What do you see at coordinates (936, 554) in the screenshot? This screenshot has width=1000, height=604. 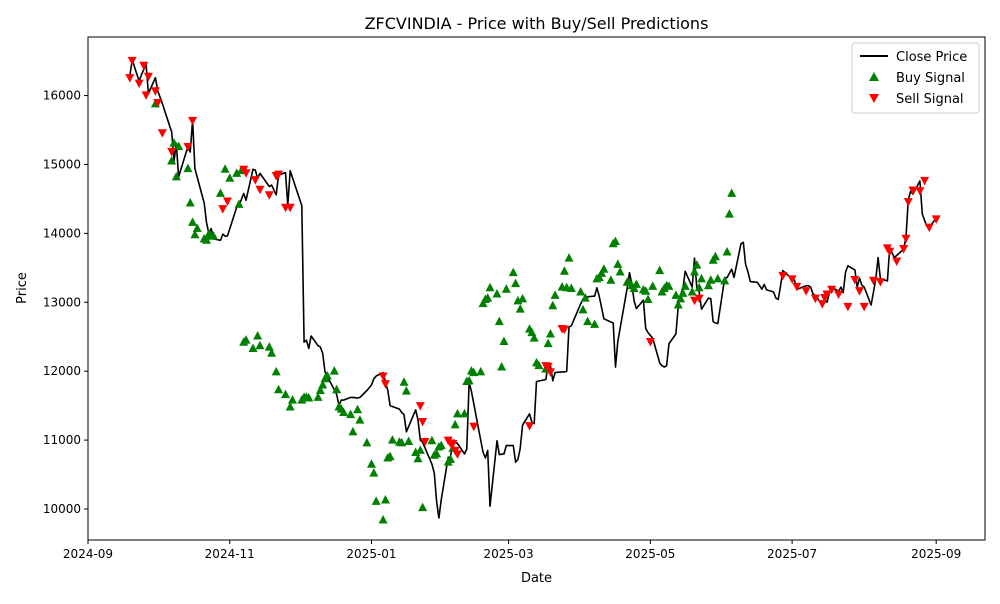 I see `x-tick-label: 2025-09` at bounding box center [936, 554].